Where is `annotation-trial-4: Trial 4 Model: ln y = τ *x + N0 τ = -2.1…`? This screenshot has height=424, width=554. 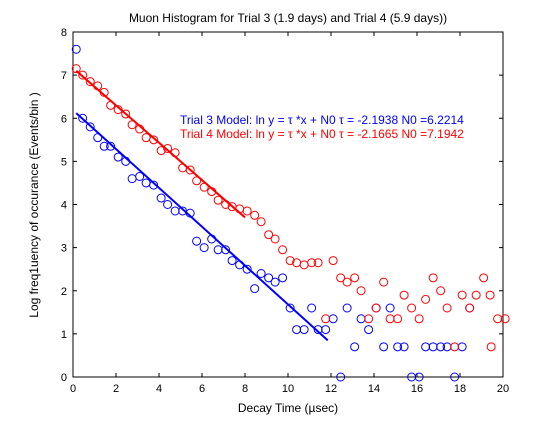 annotation-trial-4: Trial 4 Model: ln y = τ *x + N0 τ = -2.1… is located at coordinates (322, 134).